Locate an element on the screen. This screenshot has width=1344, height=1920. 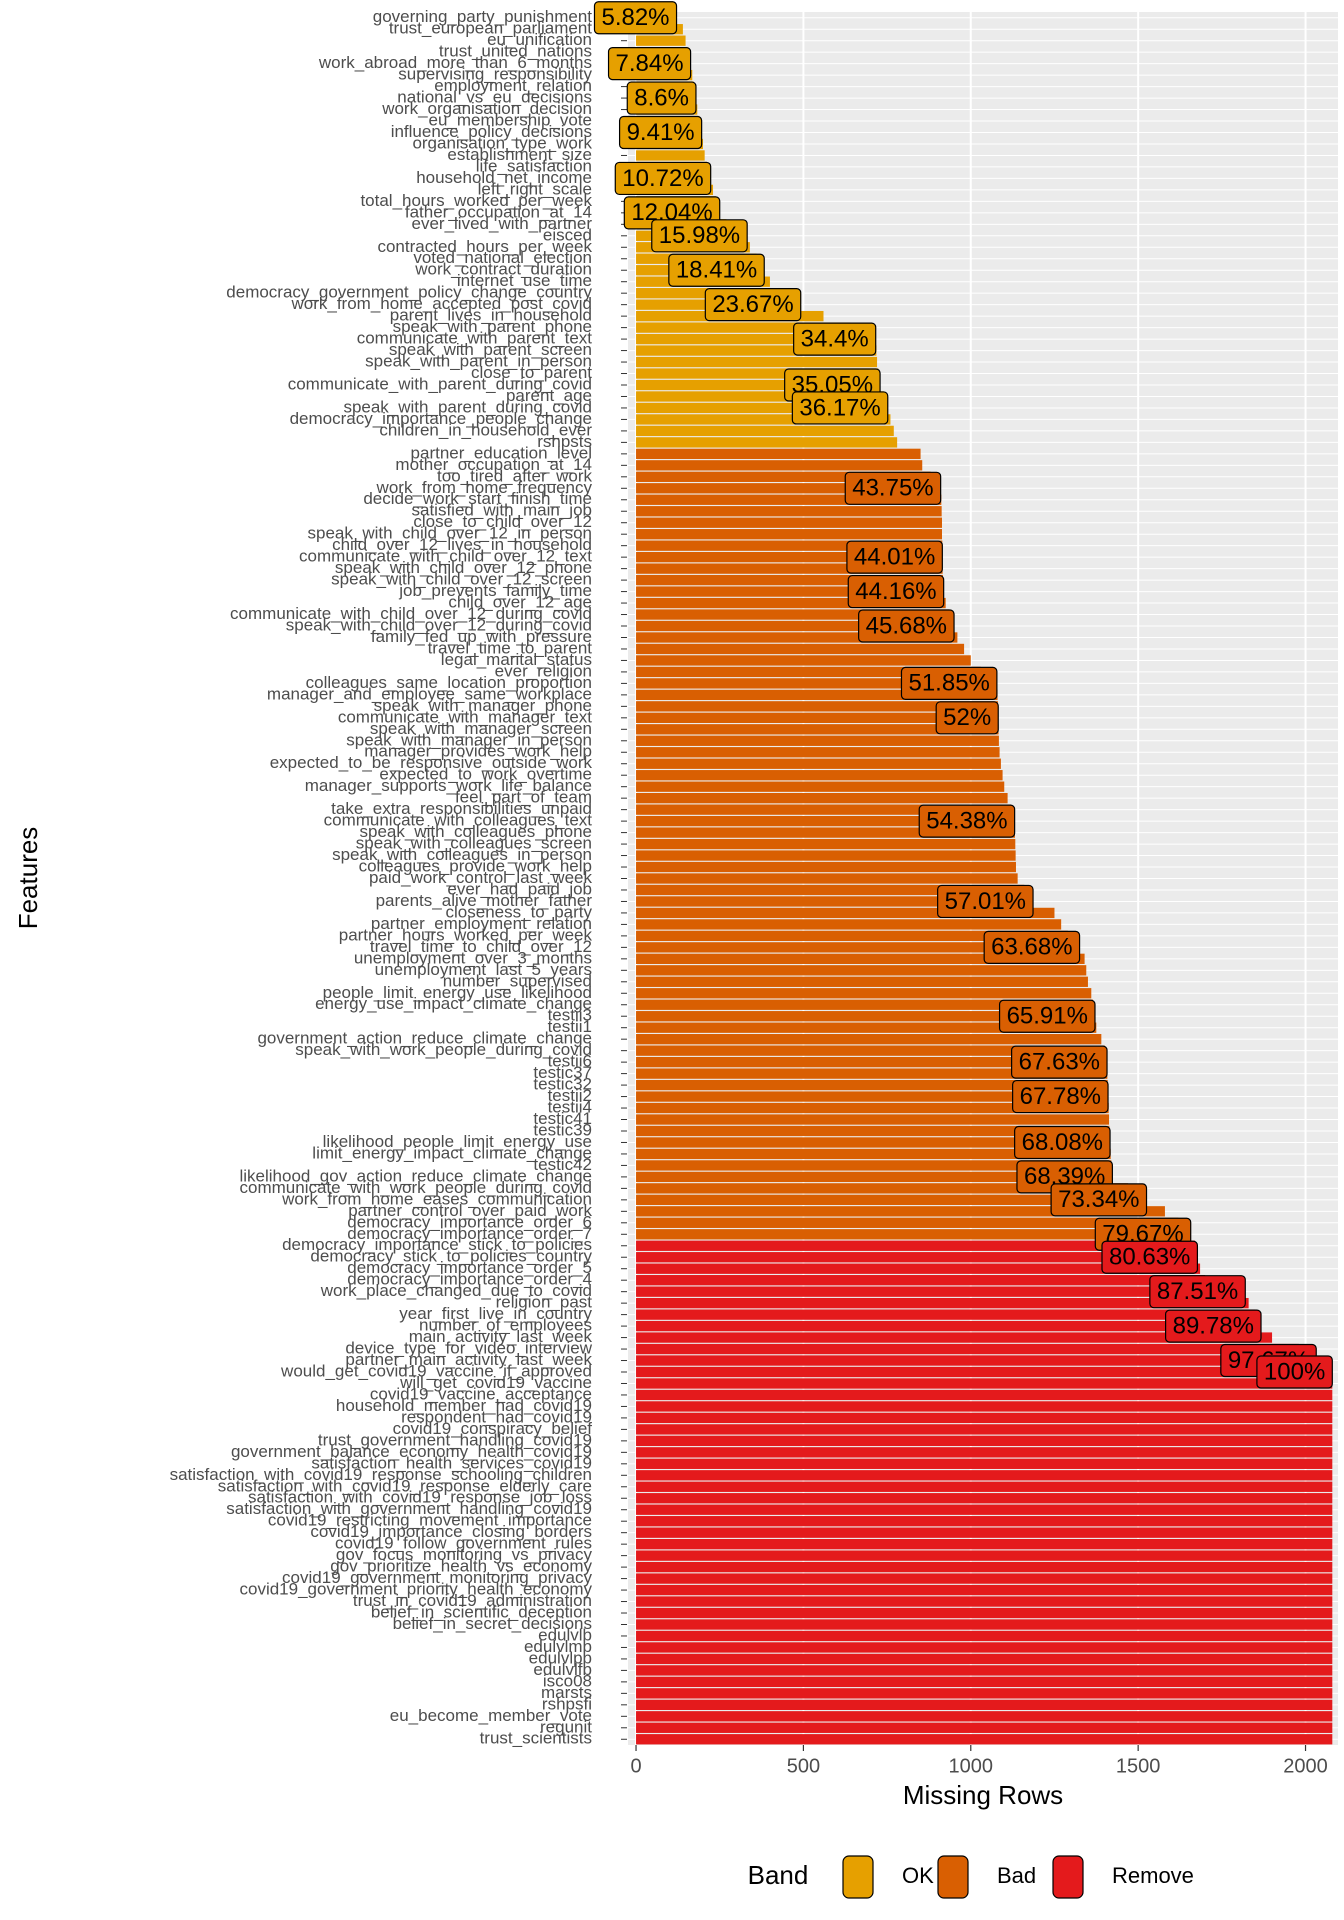
legend-key is located at coordinates (858, 1877).